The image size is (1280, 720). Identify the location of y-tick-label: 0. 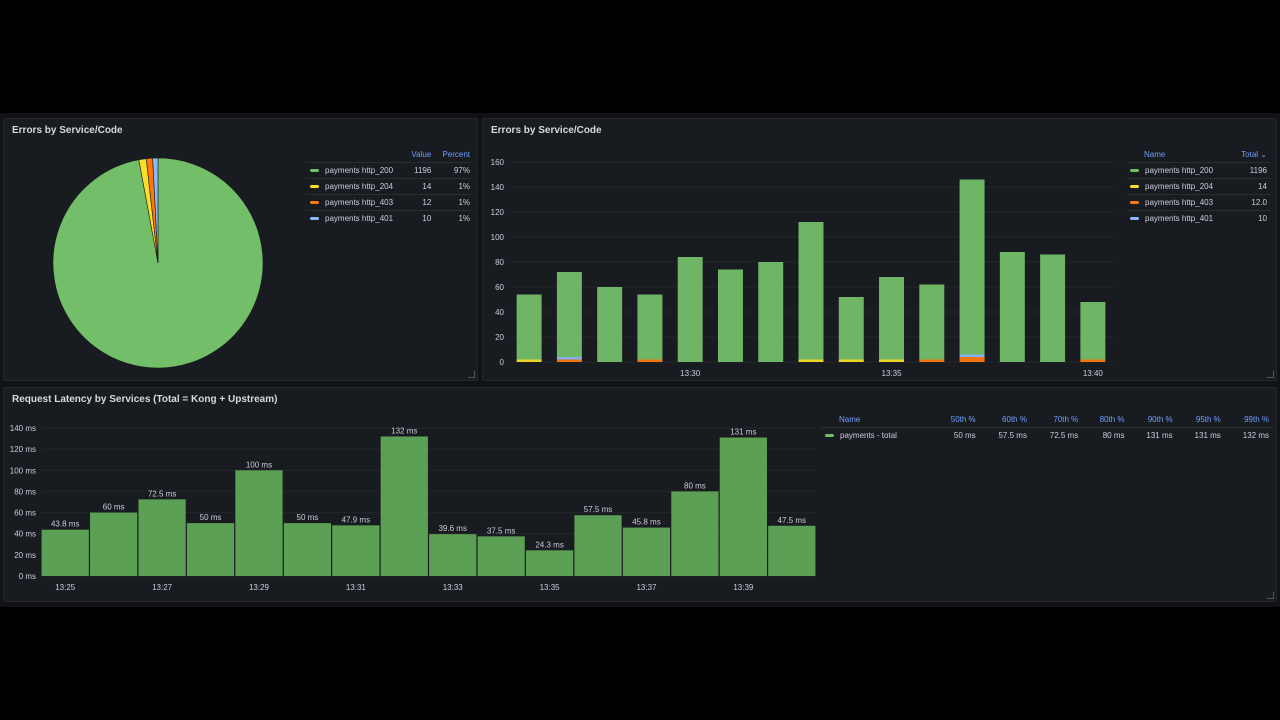
(502, 362).